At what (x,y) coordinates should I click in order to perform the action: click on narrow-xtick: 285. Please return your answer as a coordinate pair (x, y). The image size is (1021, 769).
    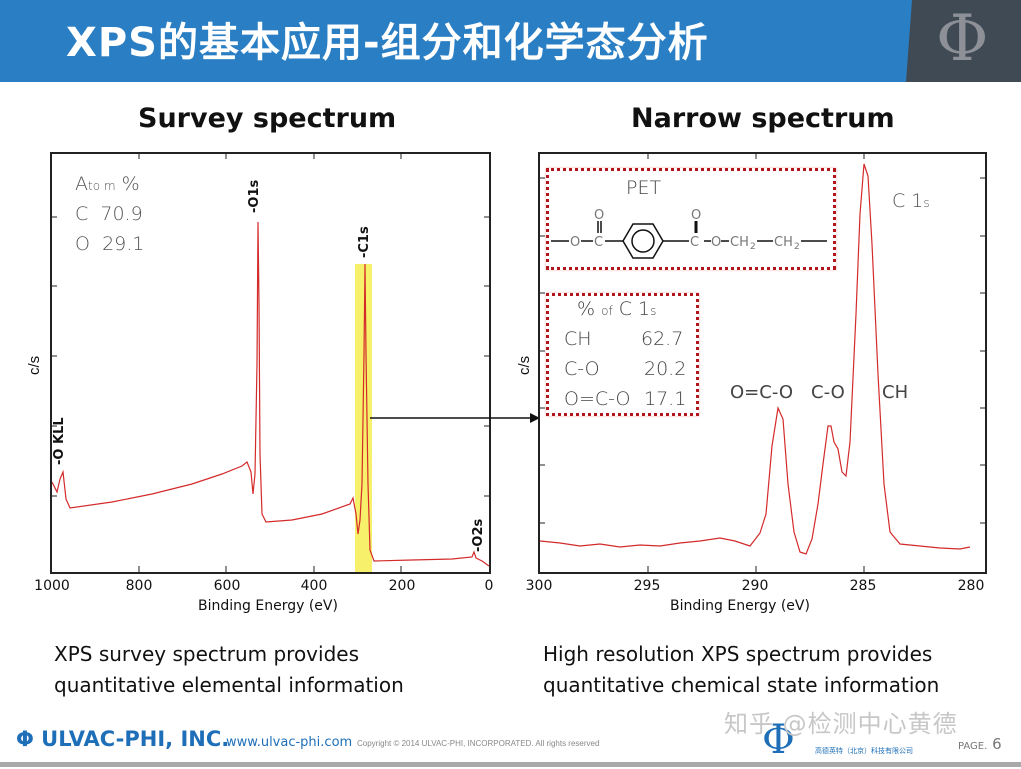
    Looking at the image, I should click on (863, 586).